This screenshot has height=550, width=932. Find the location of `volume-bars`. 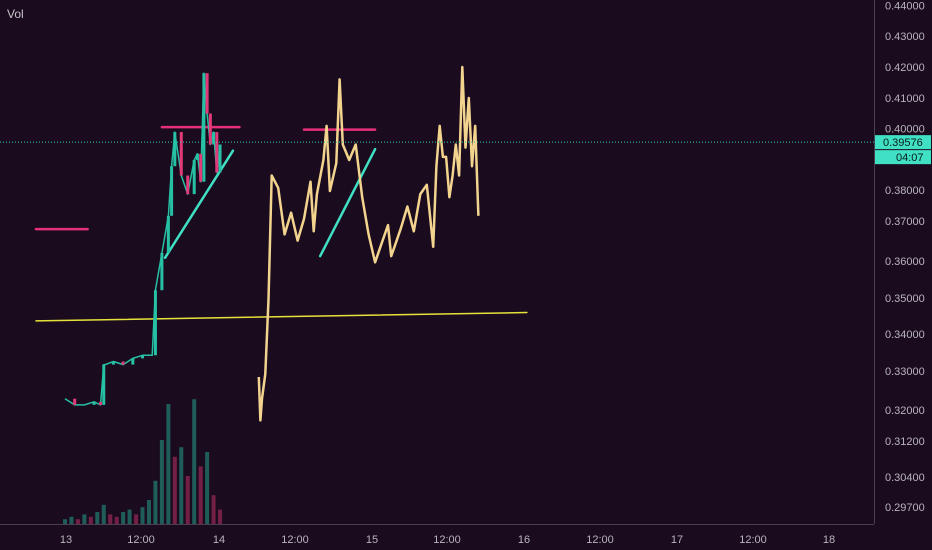

volume-bars is located at coordinates (143, 461).